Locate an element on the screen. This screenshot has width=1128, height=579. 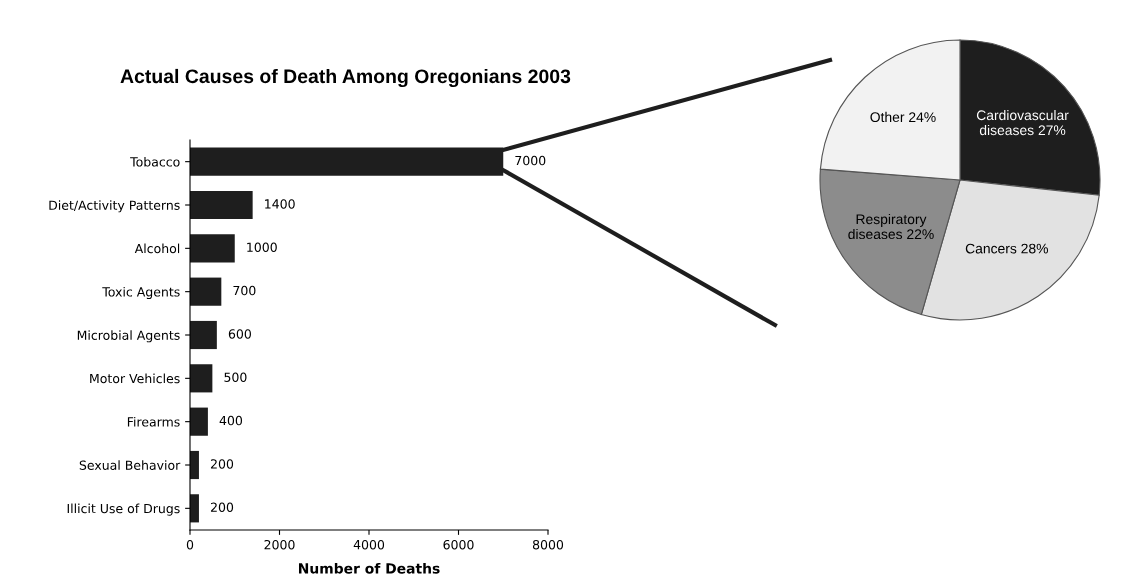
y-tick-label: Diet/Activity Patterns is located at coordinates (114, 206).